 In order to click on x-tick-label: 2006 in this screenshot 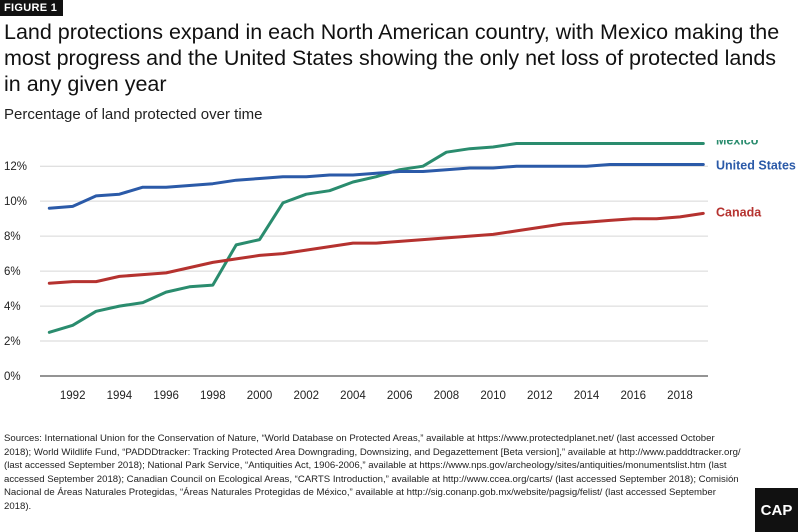, I will do `click(400, 396)`.